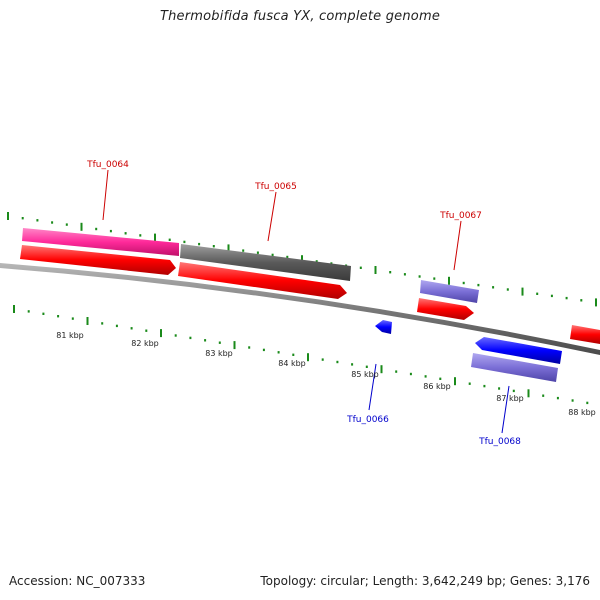 The width and height of the screenshot is (600, 600). Describe the element at coordinates (70, 335) in the screenshot. I see `scale-label-81kbp: 81 kbp` at that location.